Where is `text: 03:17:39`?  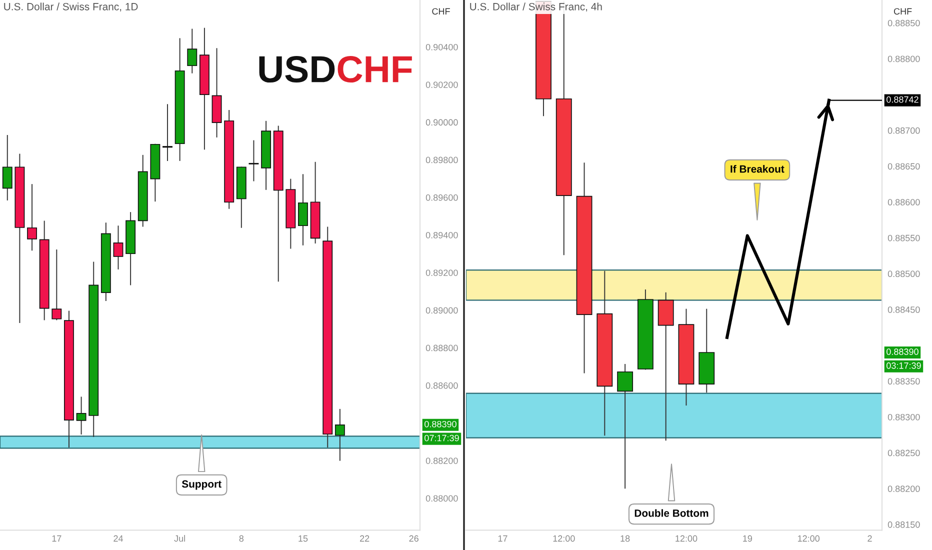 text: 03:17:39 is located at coordinates (903, 365).